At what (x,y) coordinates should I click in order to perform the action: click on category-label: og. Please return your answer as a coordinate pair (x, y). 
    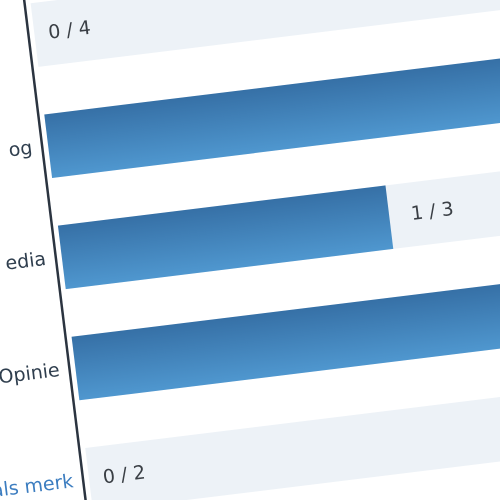
    Looking at the image, I should click on (20, 149).